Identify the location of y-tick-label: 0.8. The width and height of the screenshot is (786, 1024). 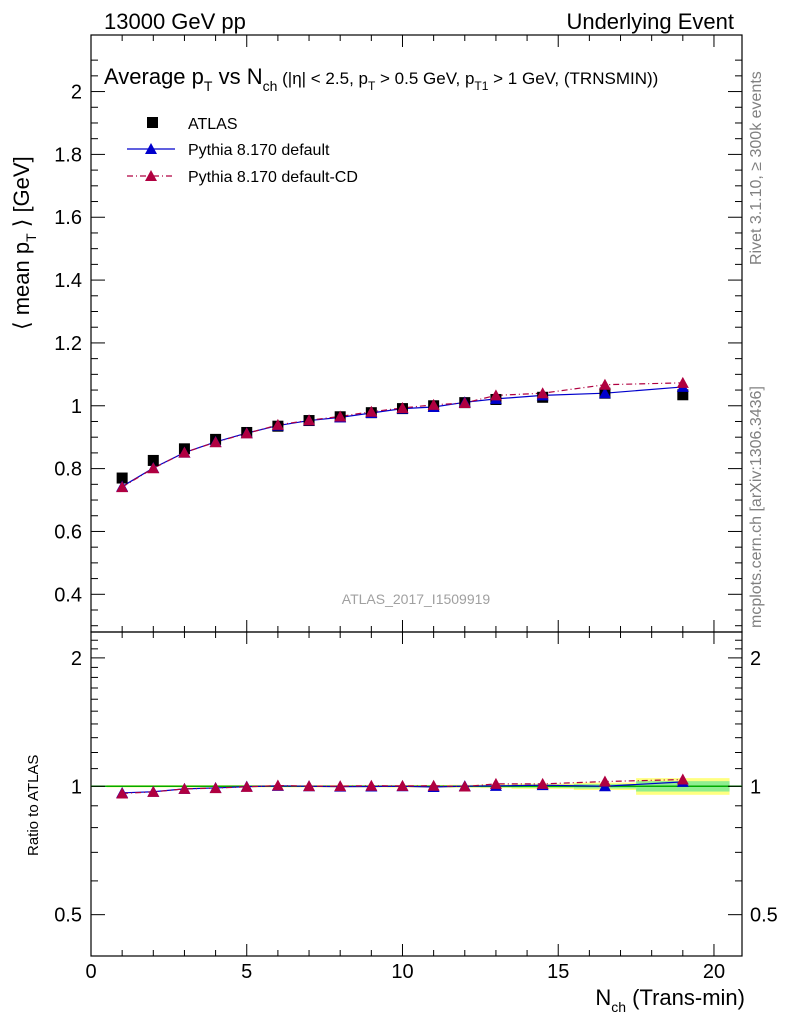
(68, 470).